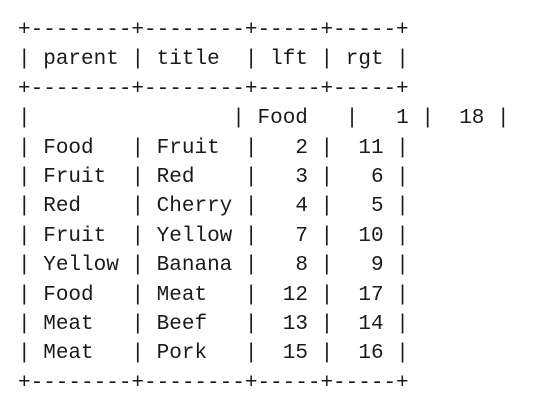  I want to click on cell-parent: Yellow, so click(81, 266).